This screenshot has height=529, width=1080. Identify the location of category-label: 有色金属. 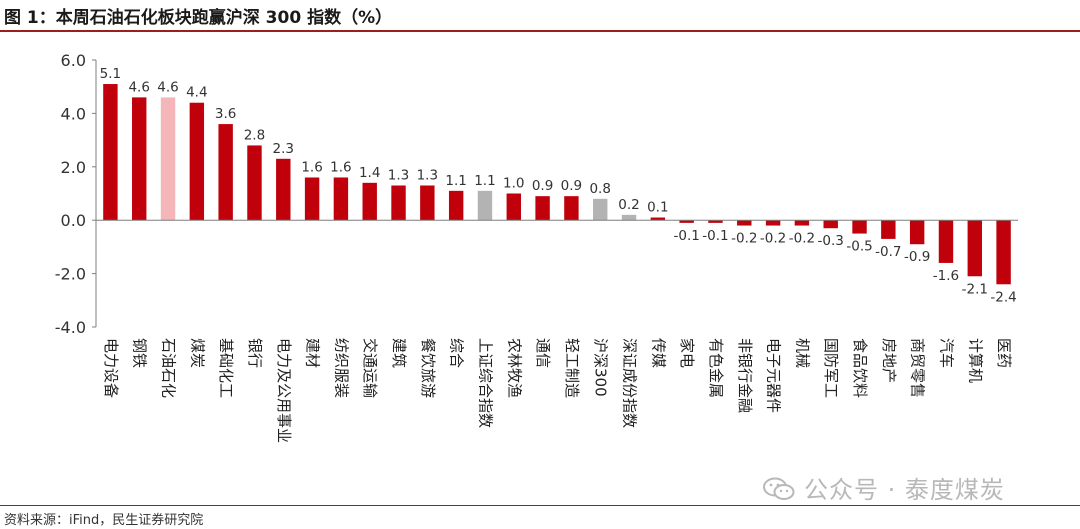
(716, 368).